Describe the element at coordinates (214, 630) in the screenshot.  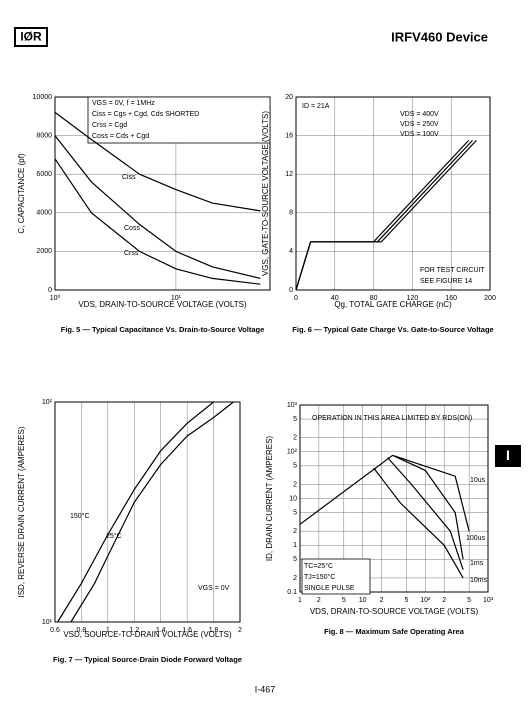
I see `x-tick-label: 1.8` at that location.